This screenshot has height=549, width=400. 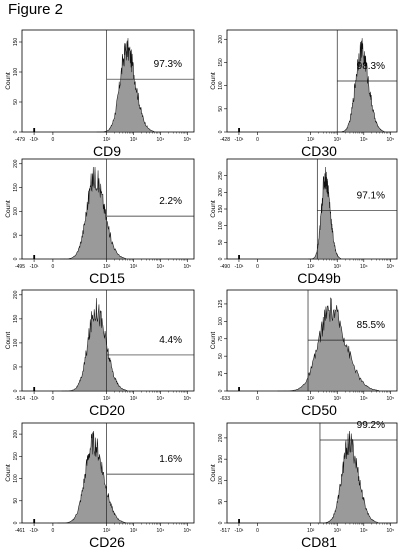 What do you see at coordinates (107, 151) in the screenshot?
I see `marker-label: CD9` at bounding box center [107, 151].